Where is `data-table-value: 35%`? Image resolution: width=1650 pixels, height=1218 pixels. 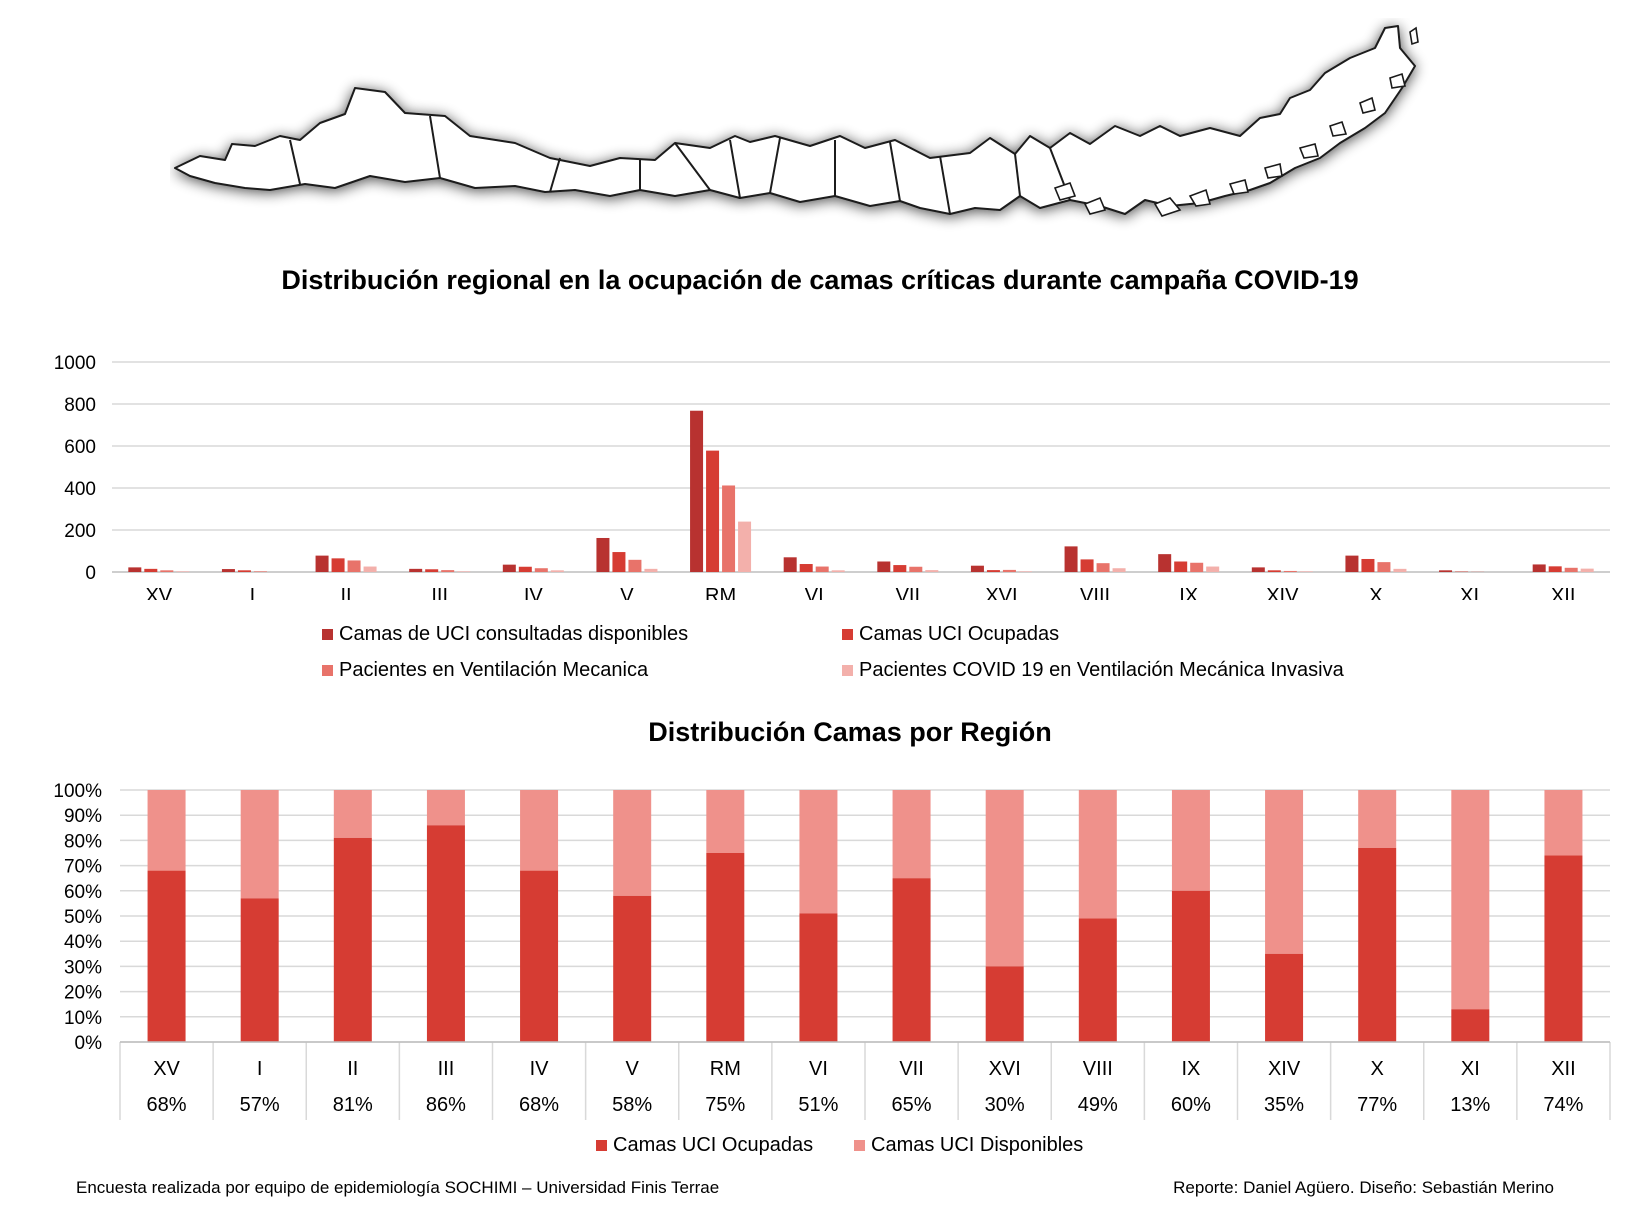 data-table-value: 35% is located at coordinates (1284, 1105).